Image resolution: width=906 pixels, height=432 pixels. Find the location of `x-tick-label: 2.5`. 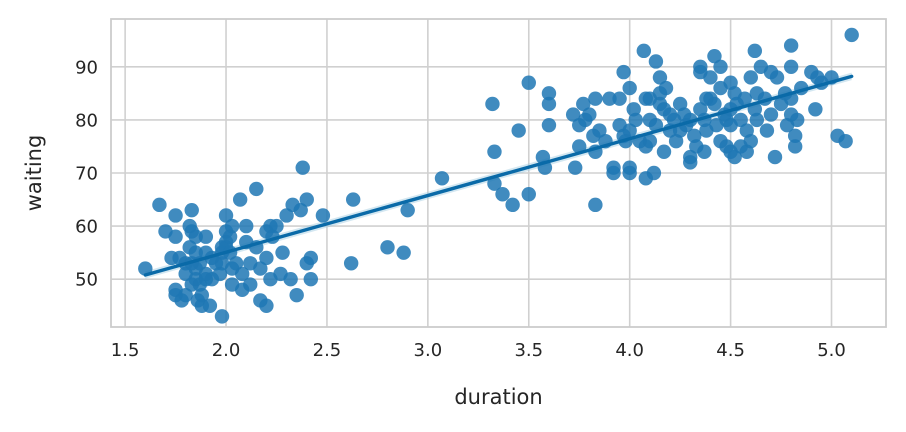

x-tick-label: 2.5 is located at coordinates (327, 350).